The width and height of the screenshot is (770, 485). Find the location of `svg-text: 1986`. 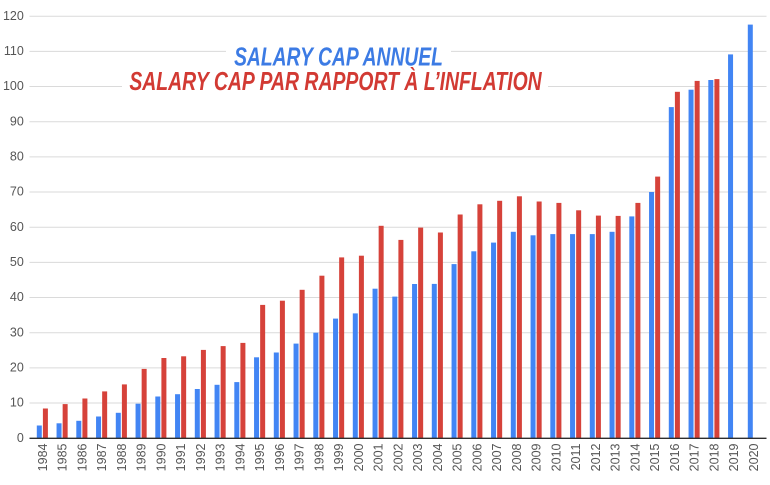

svg-text: 1986 is located at coordinates (82, 457).